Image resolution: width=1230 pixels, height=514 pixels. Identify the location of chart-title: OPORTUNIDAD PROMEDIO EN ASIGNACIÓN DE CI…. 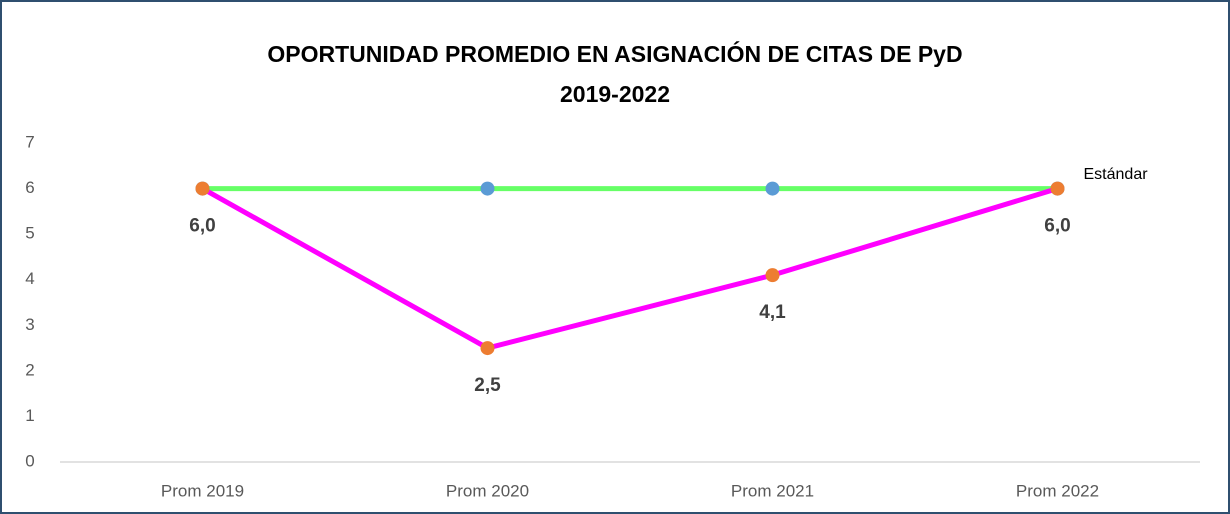
(614, 53).